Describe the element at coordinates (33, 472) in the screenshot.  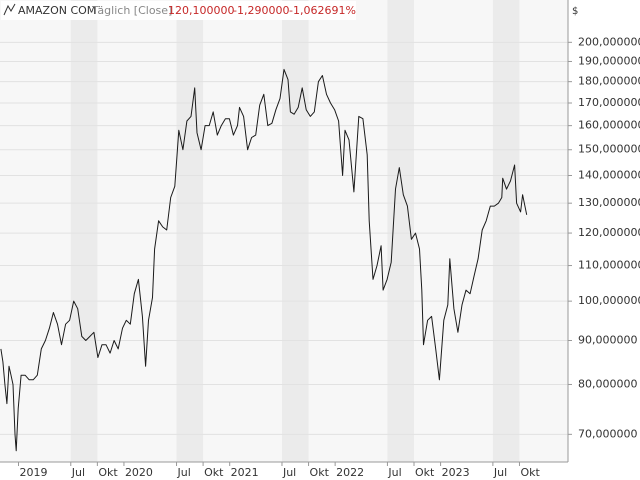
I see `x-tick-label: 2019` at that location.